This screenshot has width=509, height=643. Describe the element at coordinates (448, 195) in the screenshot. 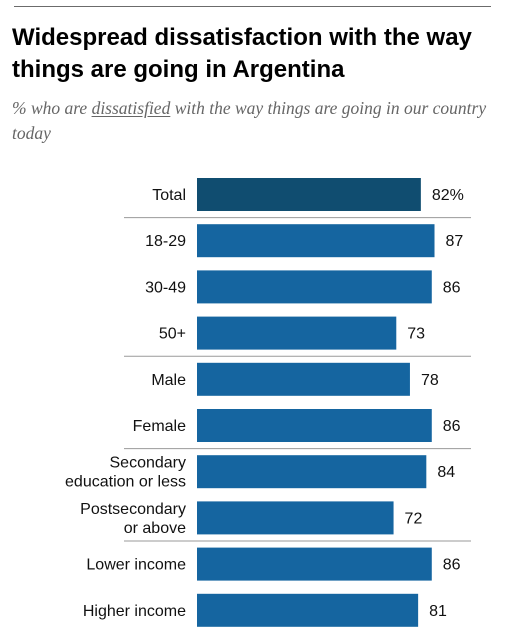

I see `value-label-0: 82%` at that location.